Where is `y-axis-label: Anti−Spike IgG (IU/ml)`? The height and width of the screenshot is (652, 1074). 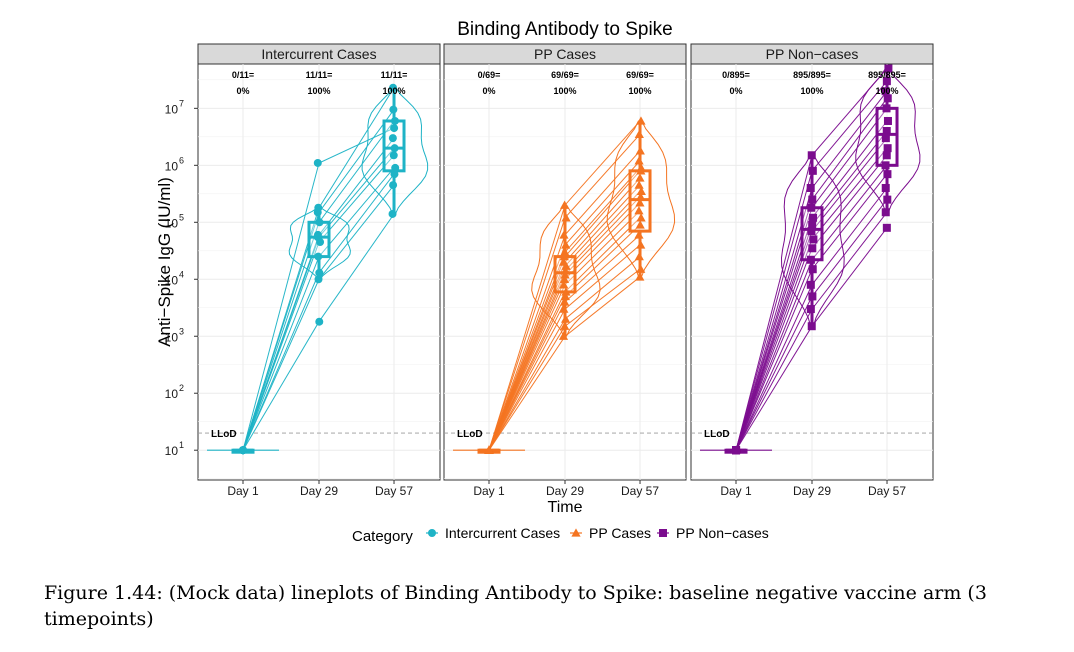
y-axis-label: Anti−Spike IgG (IU/ml) is located at coordinates (164, 262).